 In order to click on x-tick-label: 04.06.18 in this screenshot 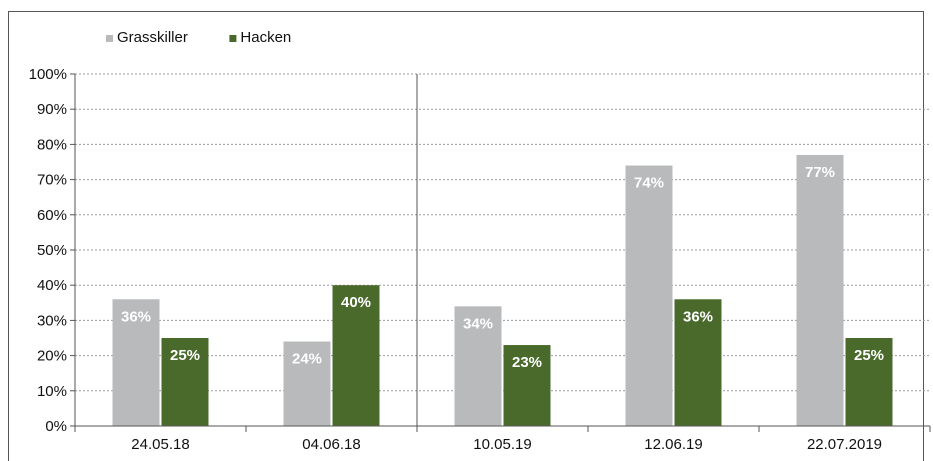, I will do `click(331, 444)`.